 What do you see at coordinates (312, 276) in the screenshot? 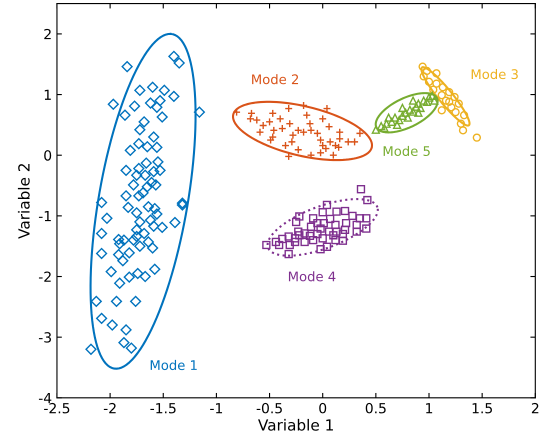
I see `annotation: Mode 4` at bounding box center [312, 276].